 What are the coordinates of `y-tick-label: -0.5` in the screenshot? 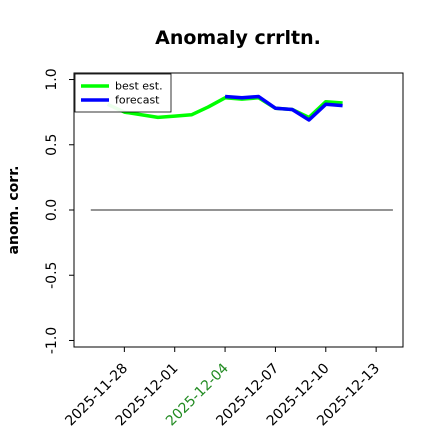 It's located at (52, 275).